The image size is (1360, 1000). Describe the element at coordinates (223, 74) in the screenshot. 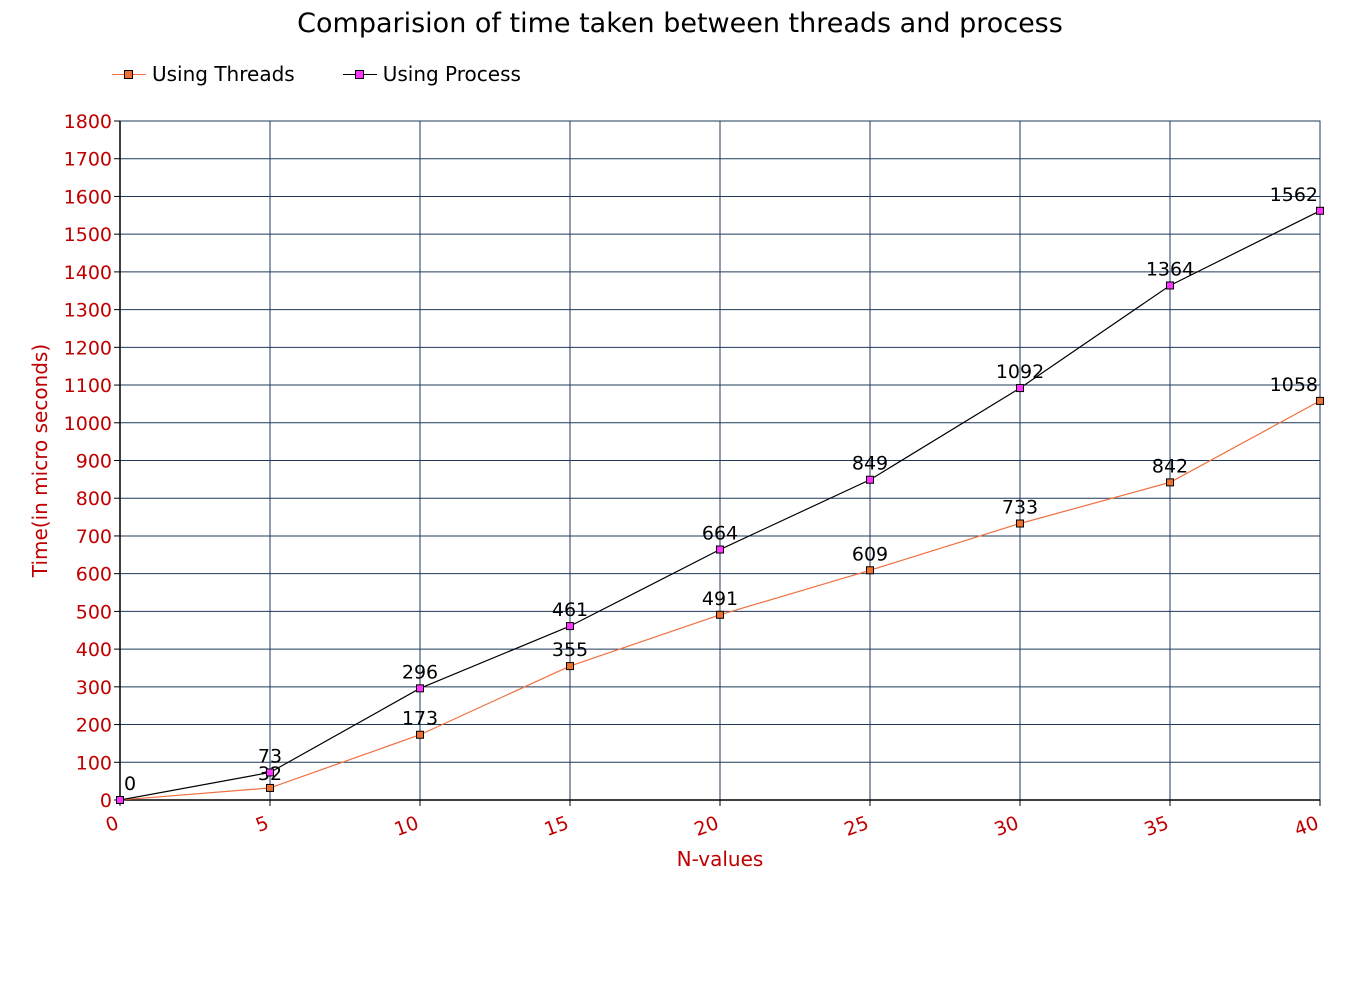

I see `legend-label-threads: Using Threads` at that location.